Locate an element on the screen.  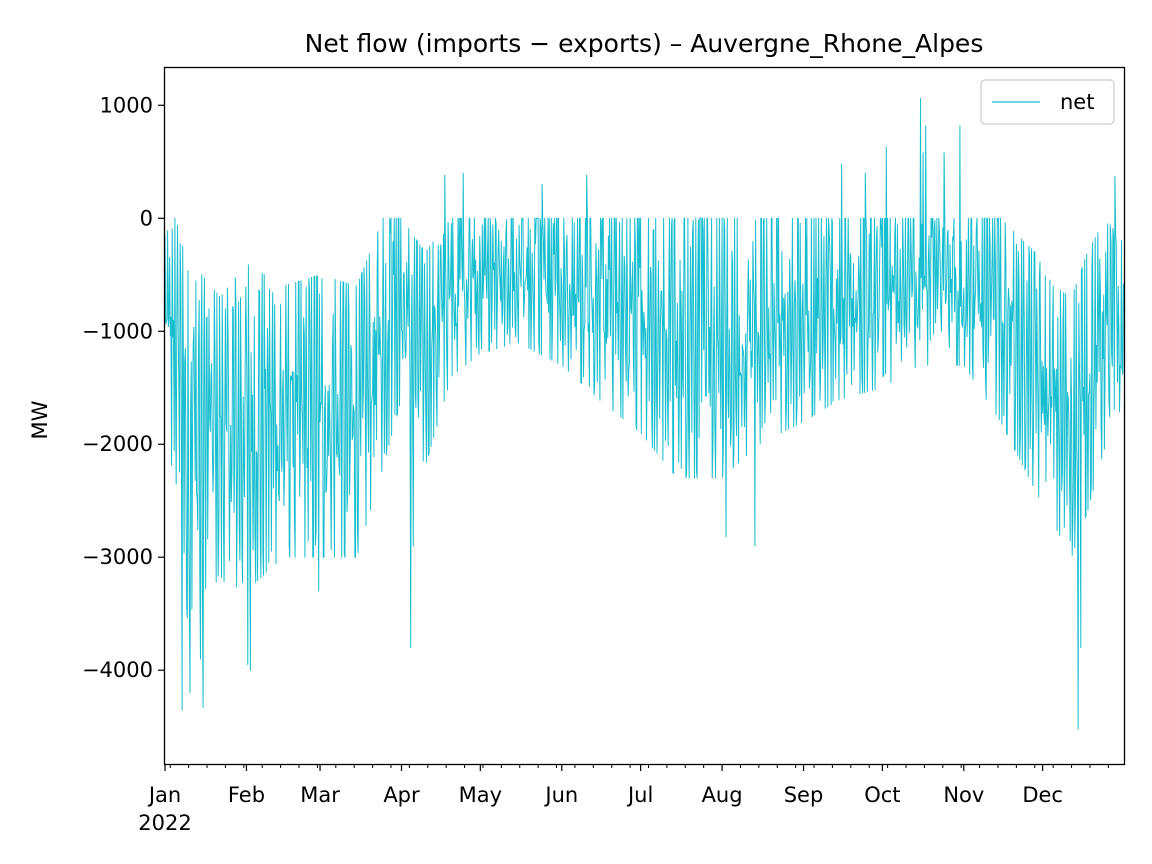
x-tick-label: Jun is located at coordinates (560, 795).